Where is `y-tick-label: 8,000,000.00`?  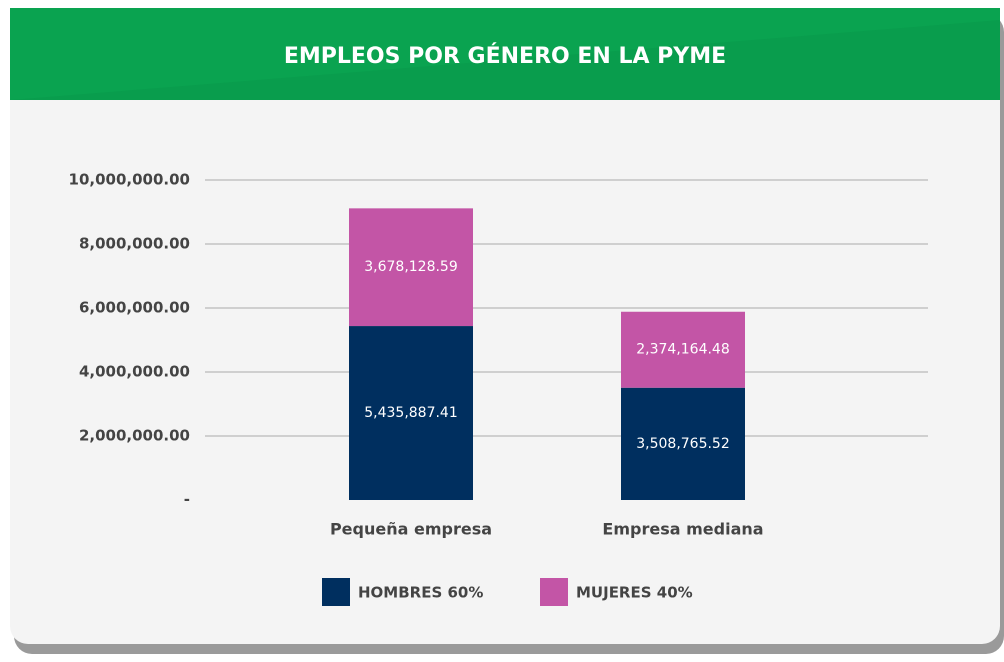
y-tick-label: 8,000,000.00 is located at coordinates (134, 244).